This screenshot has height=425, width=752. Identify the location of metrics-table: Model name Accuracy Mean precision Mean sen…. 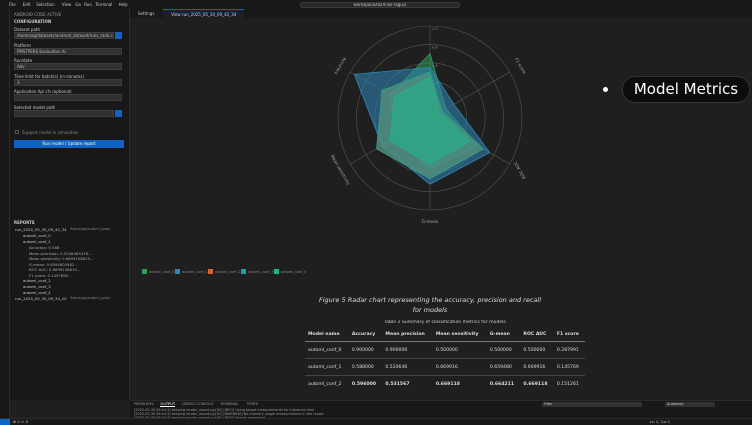
(445, 360).